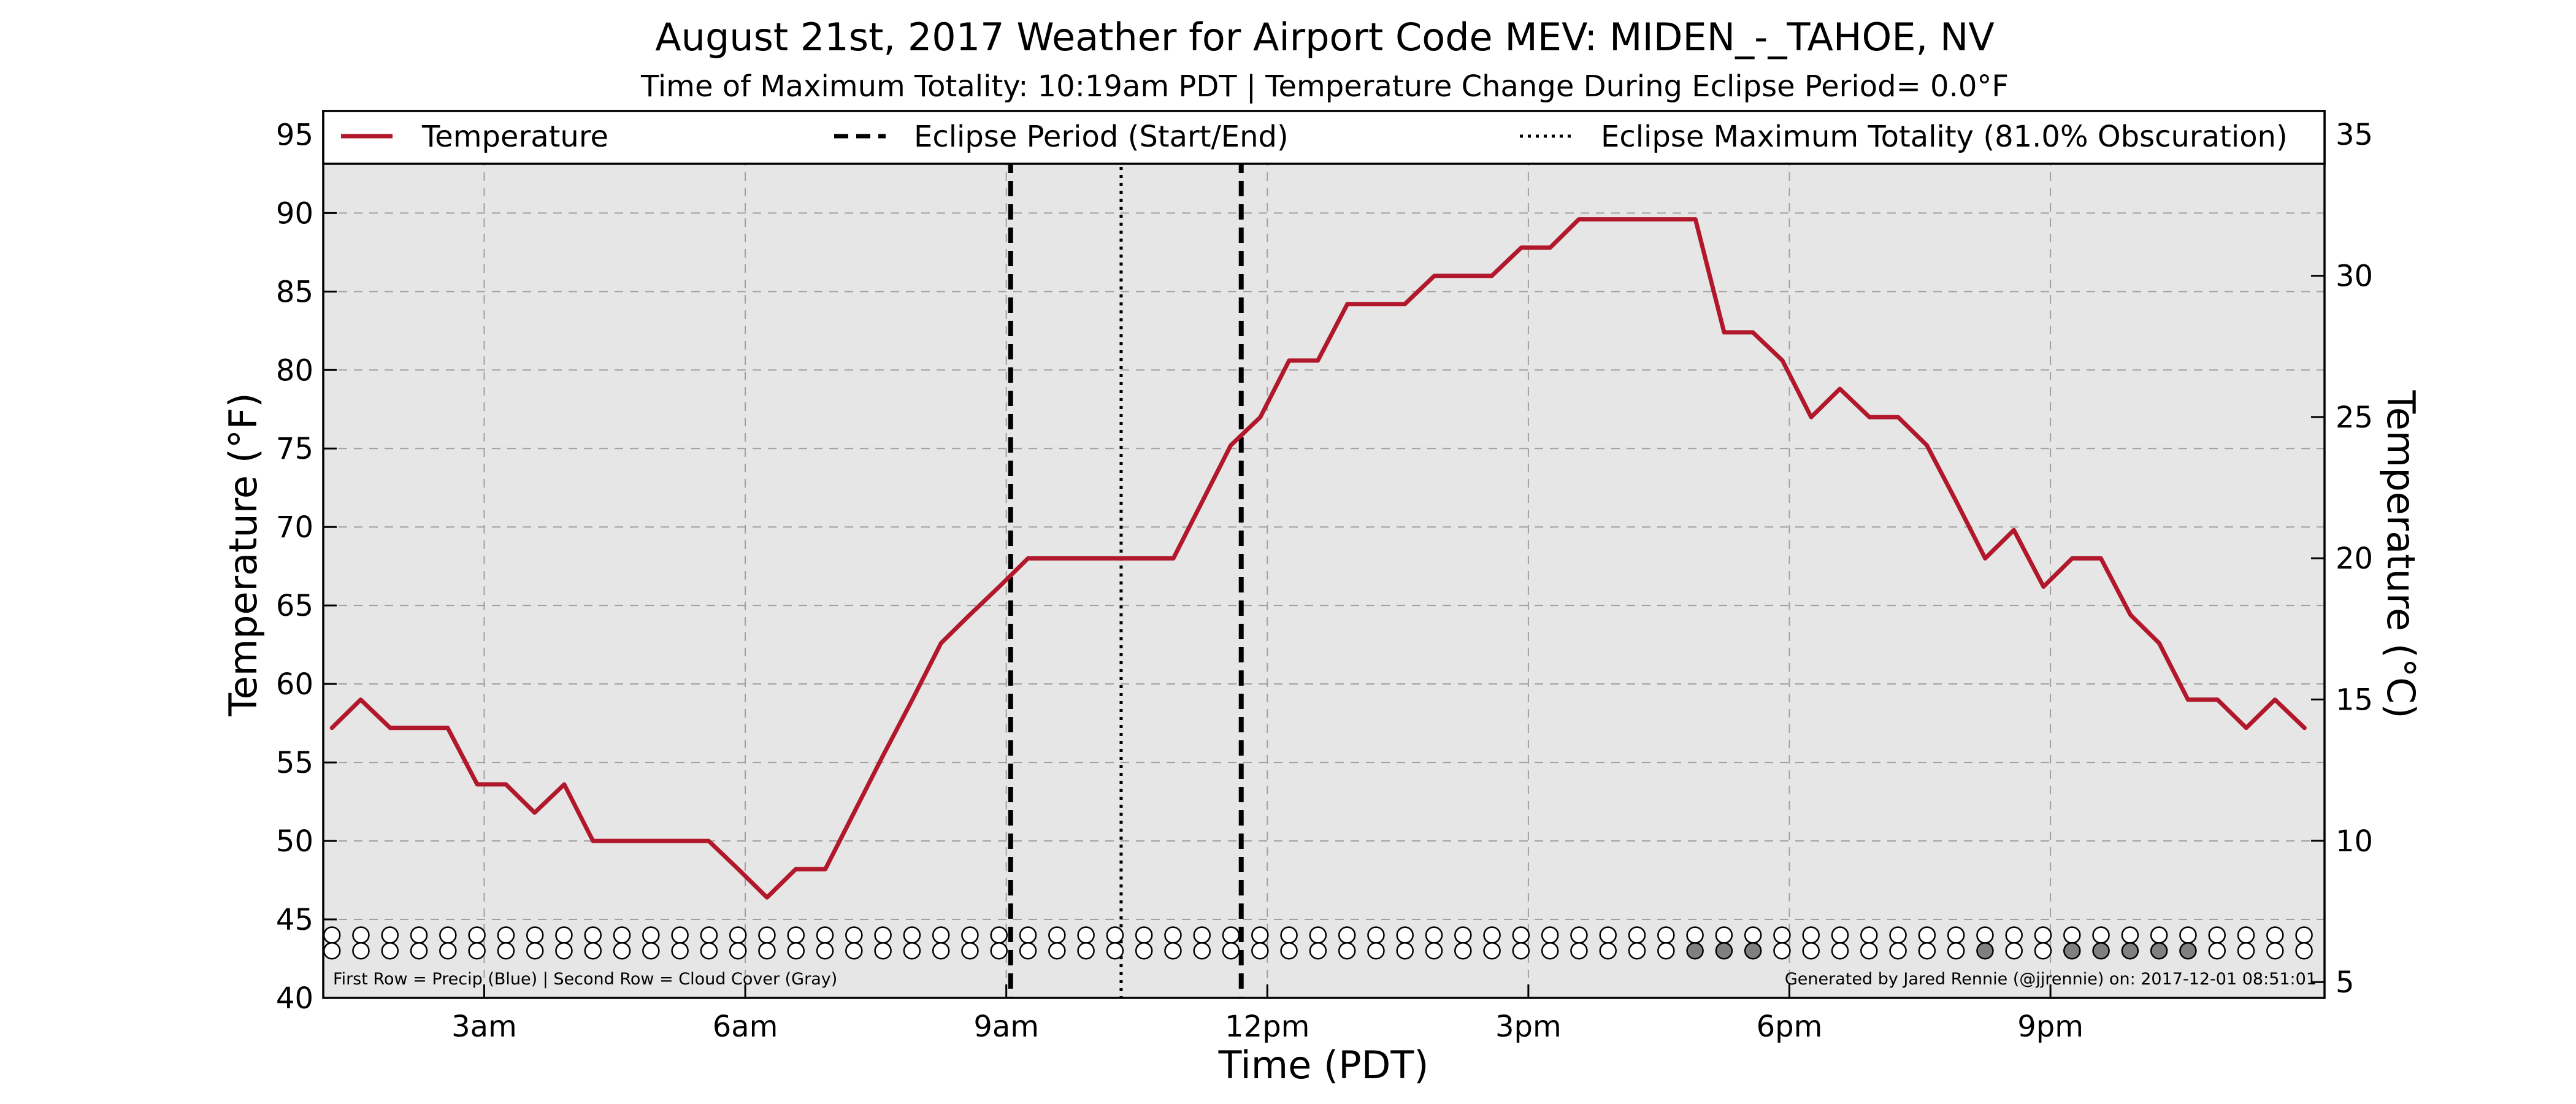 Image resolution: width=2576 pixels, height=1104 pixels. What do you see at coordinates (745, 1027) in the screenshot?
I see `x-tick-label: 6am` at bounding box center [745, 1027].